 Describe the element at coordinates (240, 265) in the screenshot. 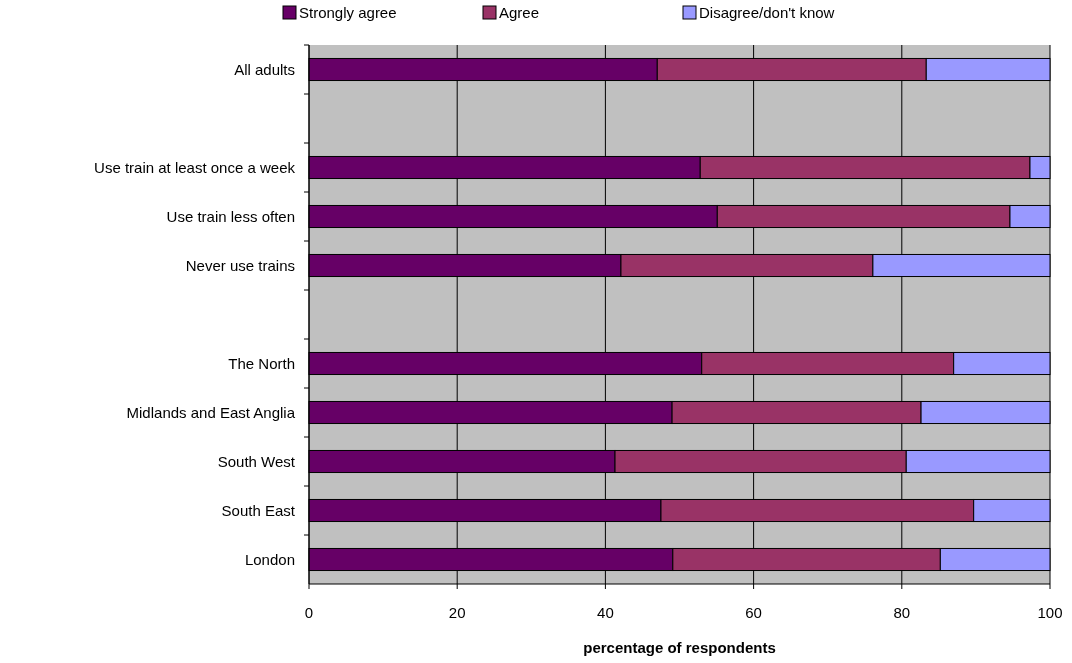

I see `y-tick-label: Never use trains` at that location.